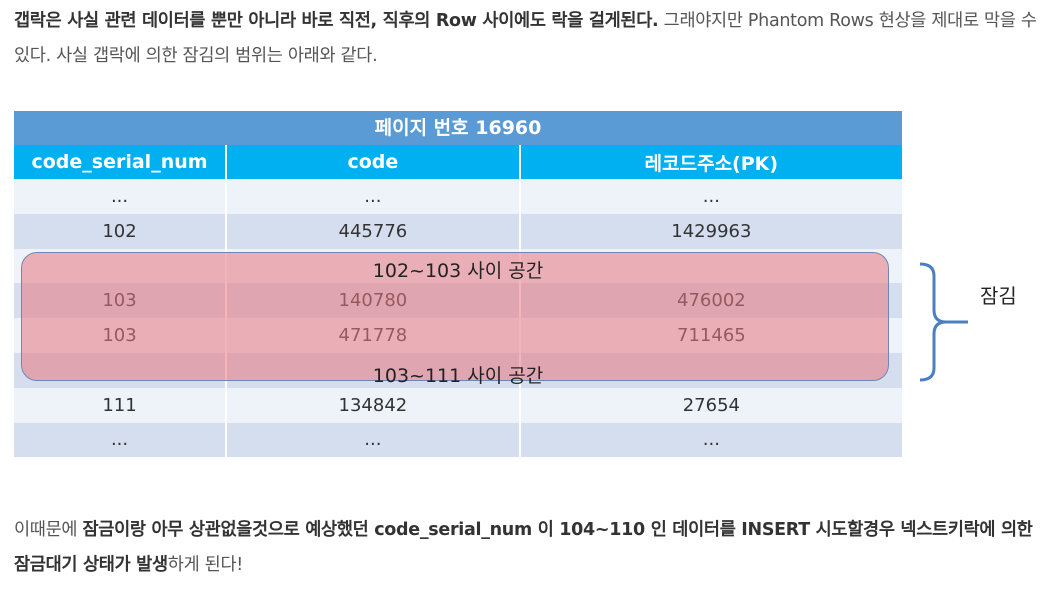 This screenshot has height=595, width=1048. I want to click on table-header: code_serial_num code 레코드주소(PK), so click(458, 162).